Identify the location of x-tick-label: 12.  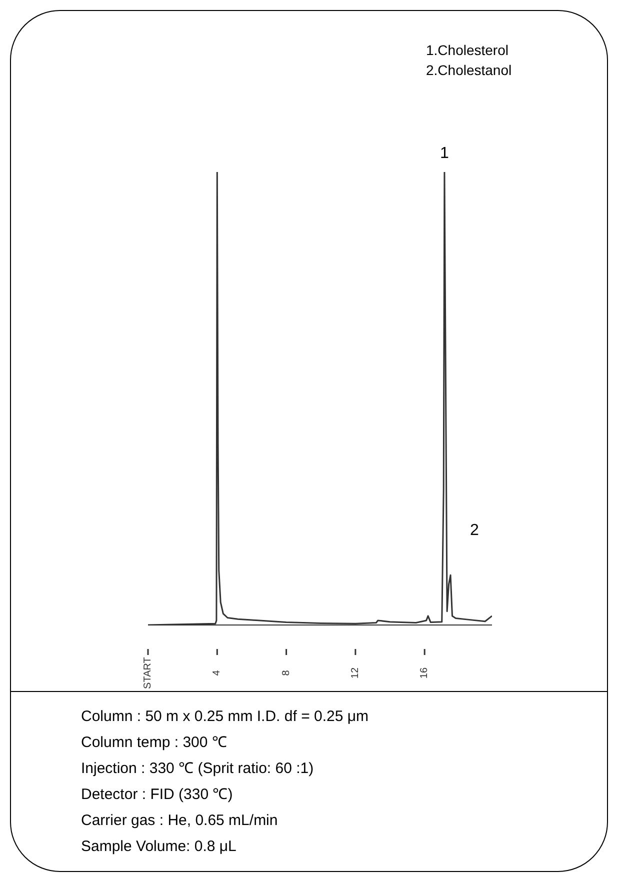
(355, 673).